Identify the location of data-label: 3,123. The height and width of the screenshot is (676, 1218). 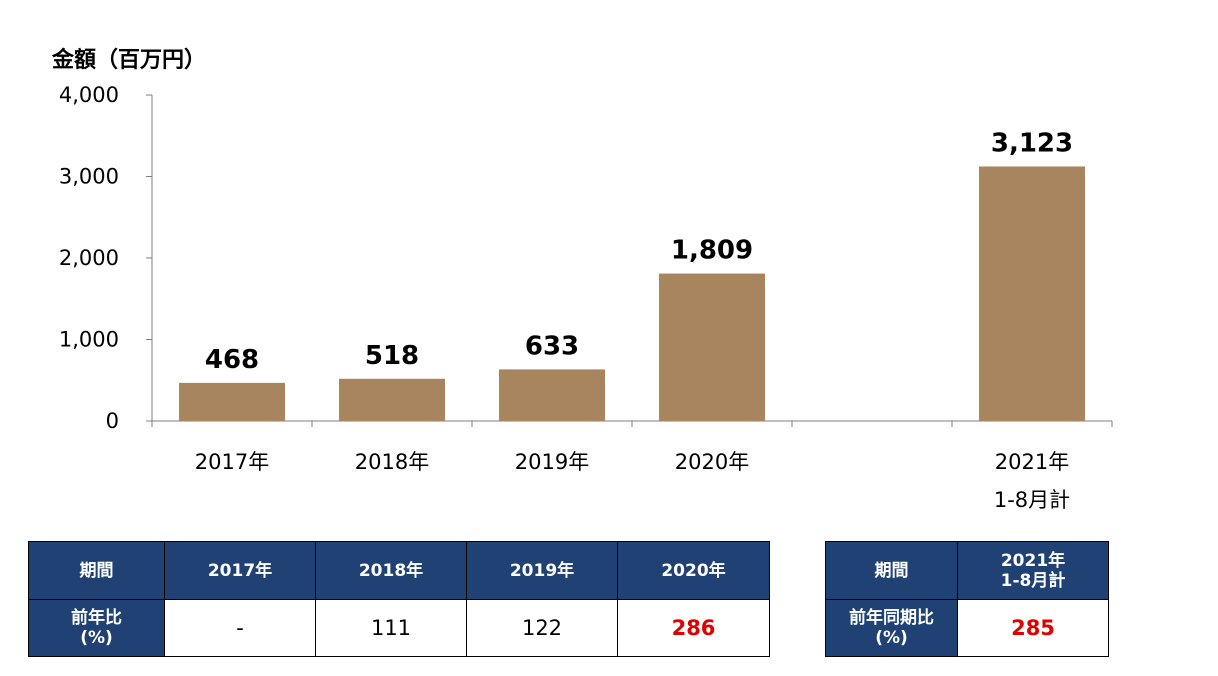
(1032, 143).